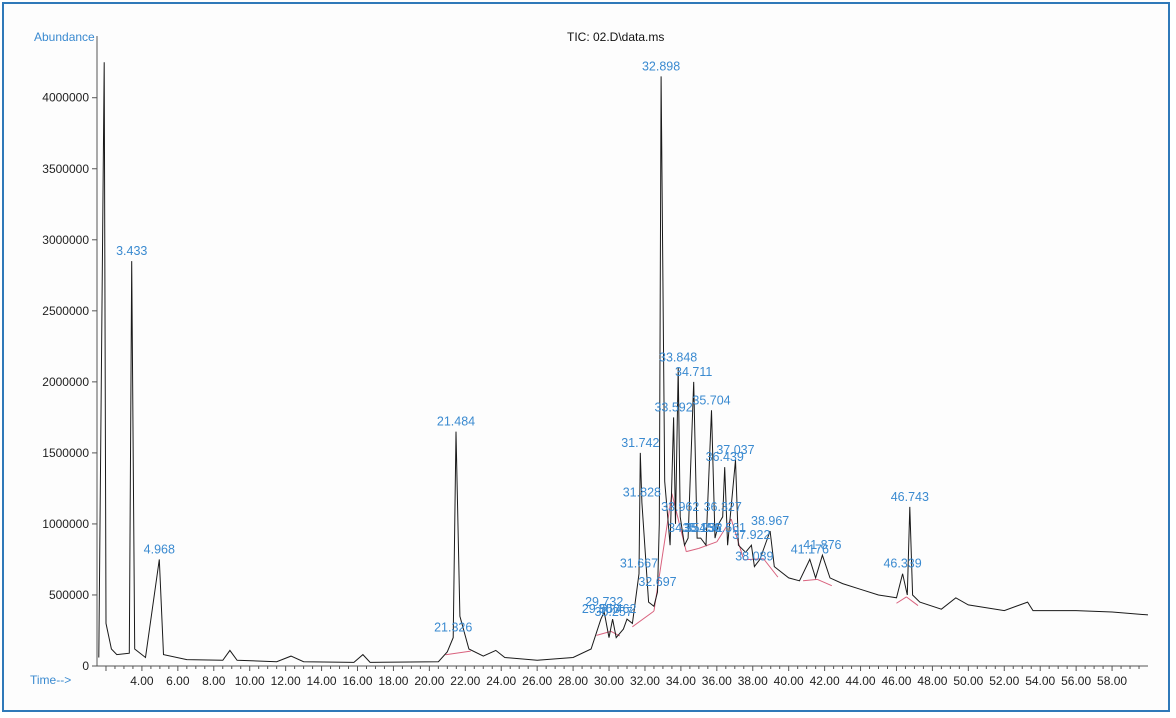 The image size is (1176, 718). Describe the element at coordinates (932, 681) in the screenshot. I see `x-tick-label: 48.00` at that location.